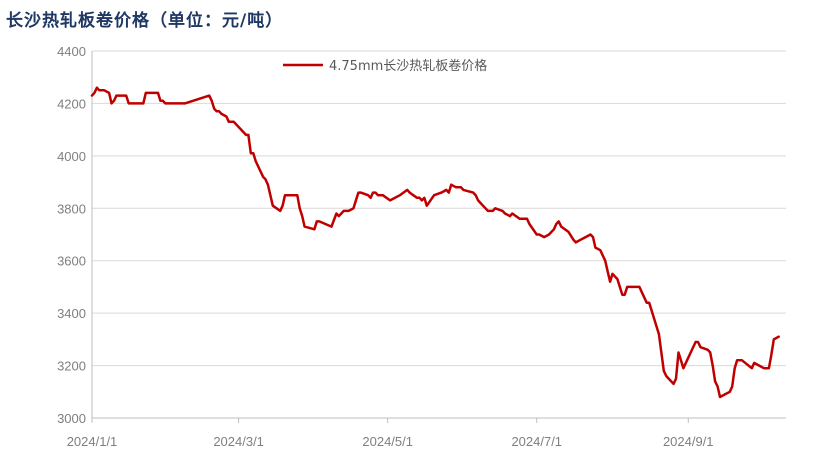 The height and width of the screenshot is (461, 816). I want to click on chart-title: 长沙热轧板卷价格（单位：元/吨）, so click(145, 21).